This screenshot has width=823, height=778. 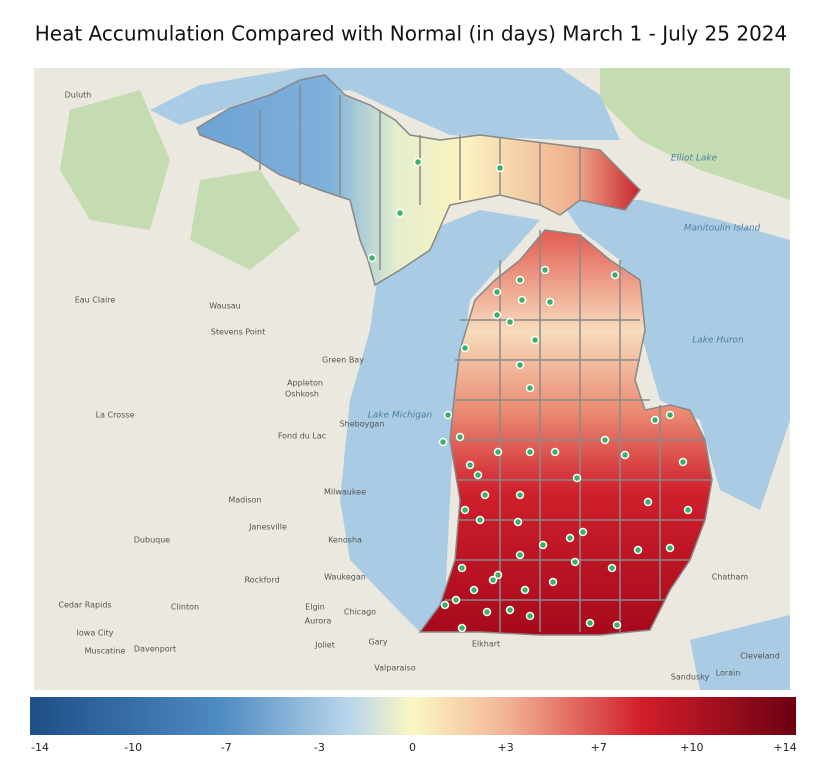 I want to click on colorbar-tick-label: +14, so click(x=784, y=747).